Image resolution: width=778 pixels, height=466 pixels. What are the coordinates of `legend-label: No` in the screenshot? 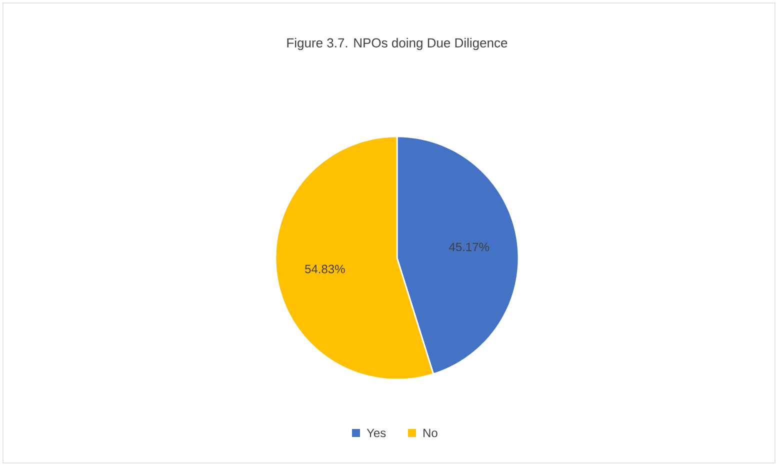 It's located at (431, 433).